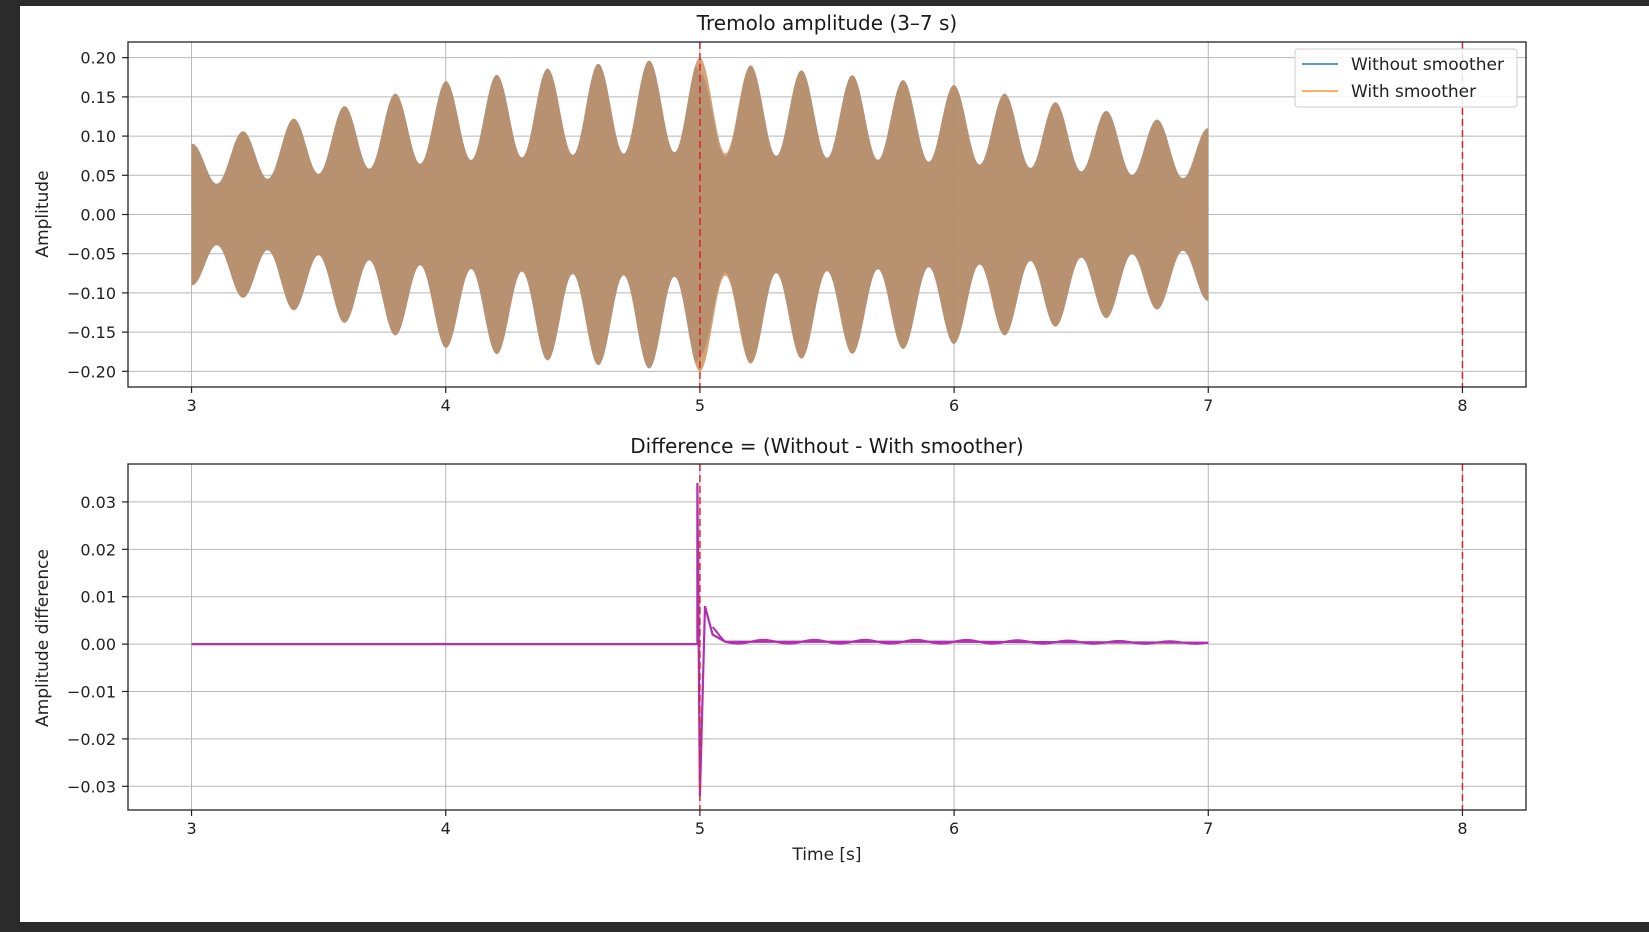 This screenshot has width=1649, height=932. I want to click on top-y-axis-label: Amplitude, so click(43, 213).